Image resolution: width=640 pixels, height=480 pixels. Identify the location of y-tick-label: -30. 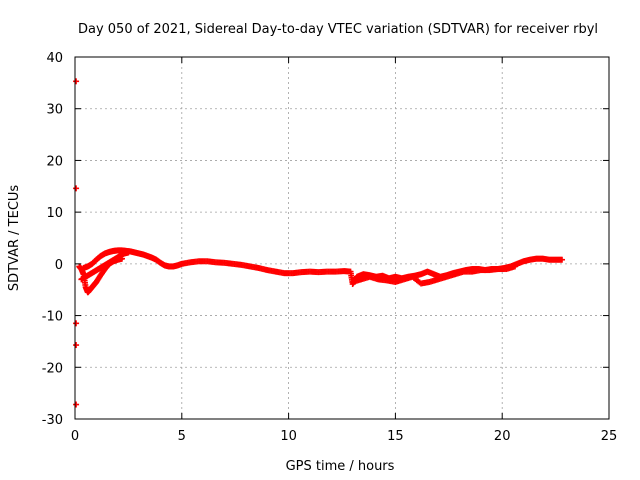
(52, 420).